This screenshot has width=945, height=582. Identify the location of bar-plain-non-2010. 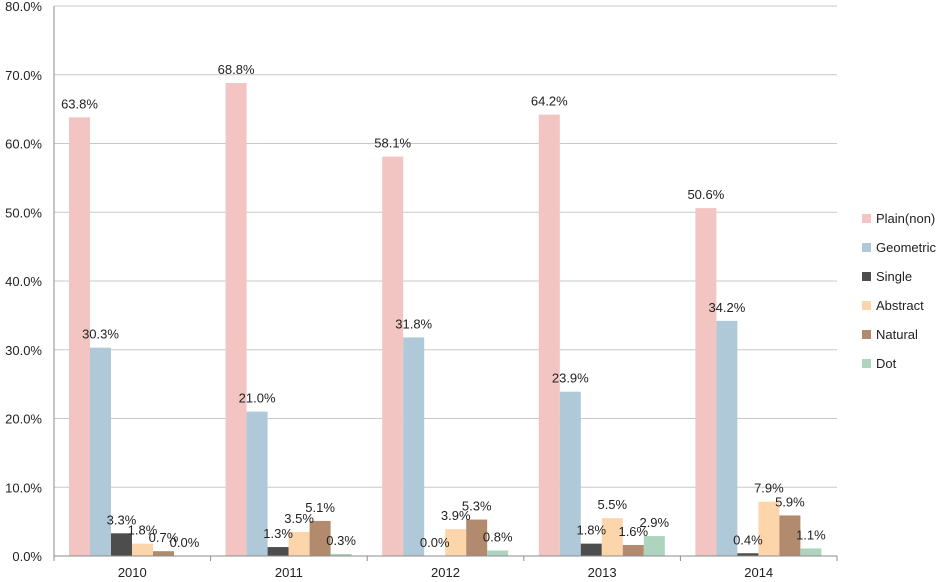
(79, 336).